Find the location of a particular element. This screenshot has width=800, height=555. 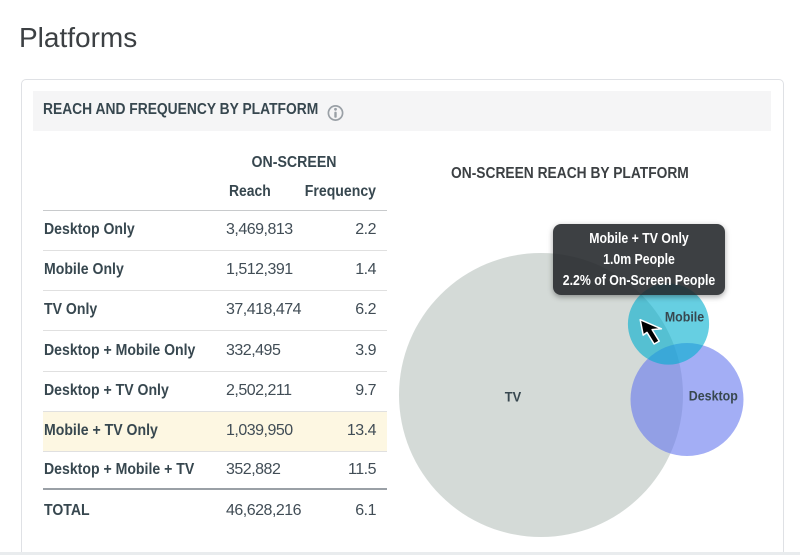

svg-text: TV is located at coordinates (513, 396).